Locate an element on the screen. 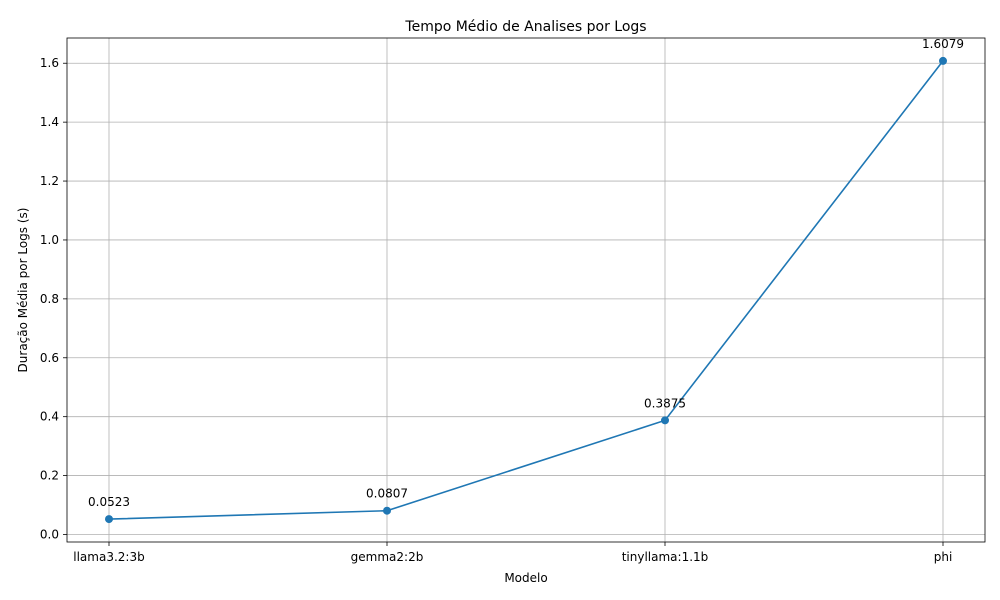 This screenshot has width=1000, height=600. y-tick-label: 0.0 is located at coordinates (49, 534).